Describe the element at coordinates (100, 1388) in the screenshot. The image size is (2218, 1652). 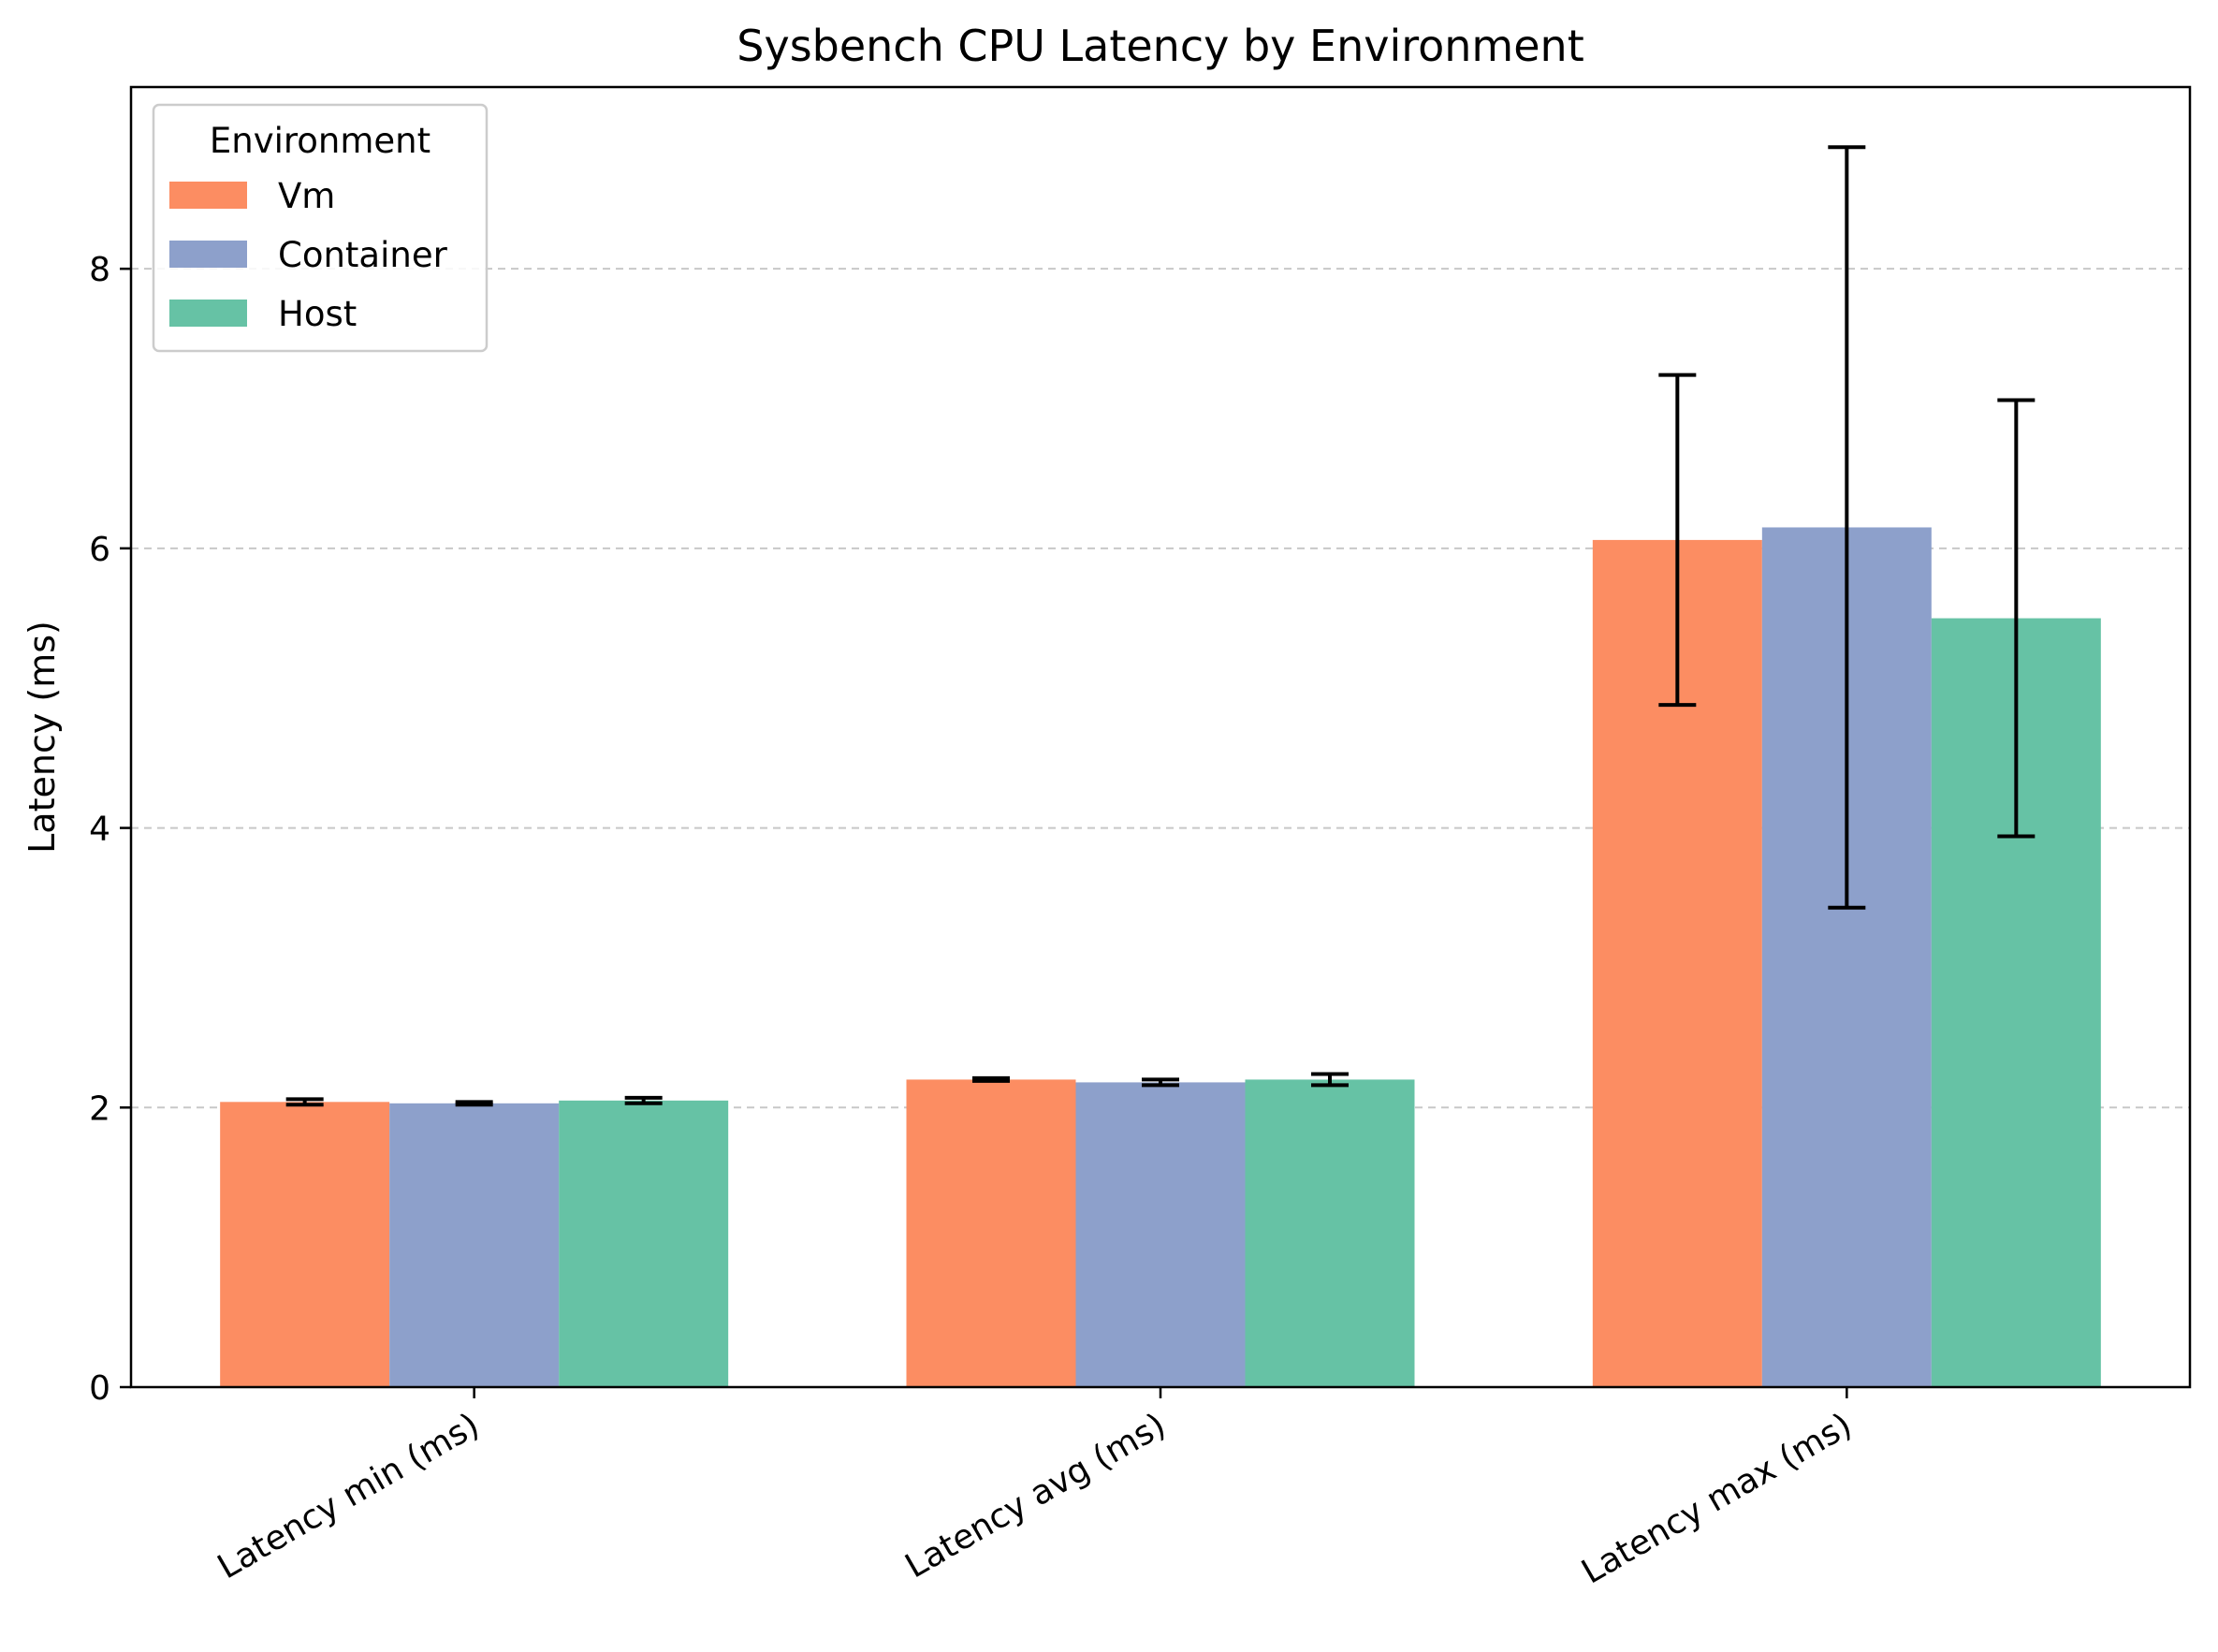
I see `y-tick-label-0: 0` at that location.